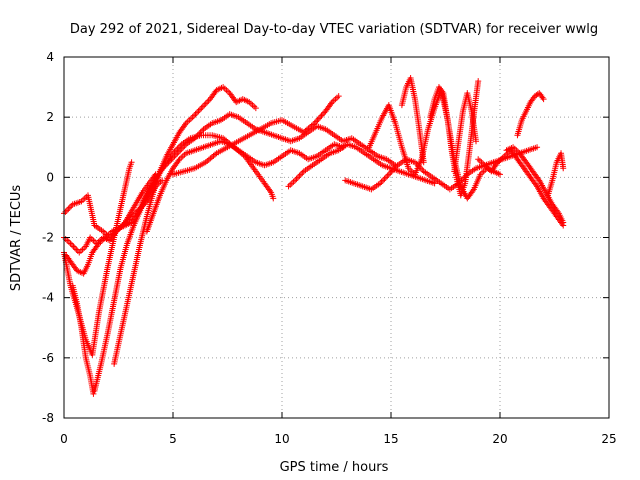 The image size is (640, 480). I want to click on series-sat-h, so click(245, 186).